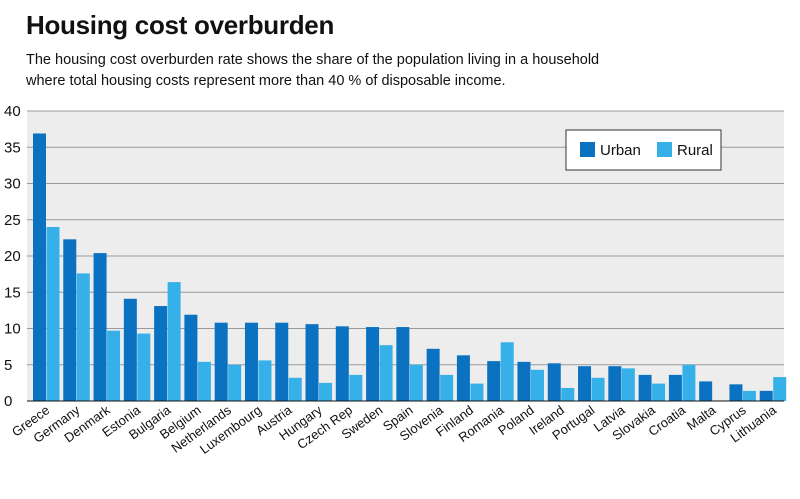  What do you see at coordinates (12, 292) in the screenshot?
I see `y-tick-label: 15` at bounding box center [12, 292].